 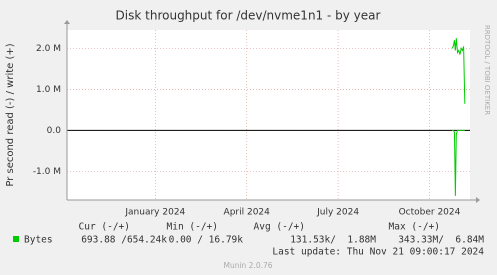 I want to click on y-tick-label: 0.0, so click(x=54, y=131).